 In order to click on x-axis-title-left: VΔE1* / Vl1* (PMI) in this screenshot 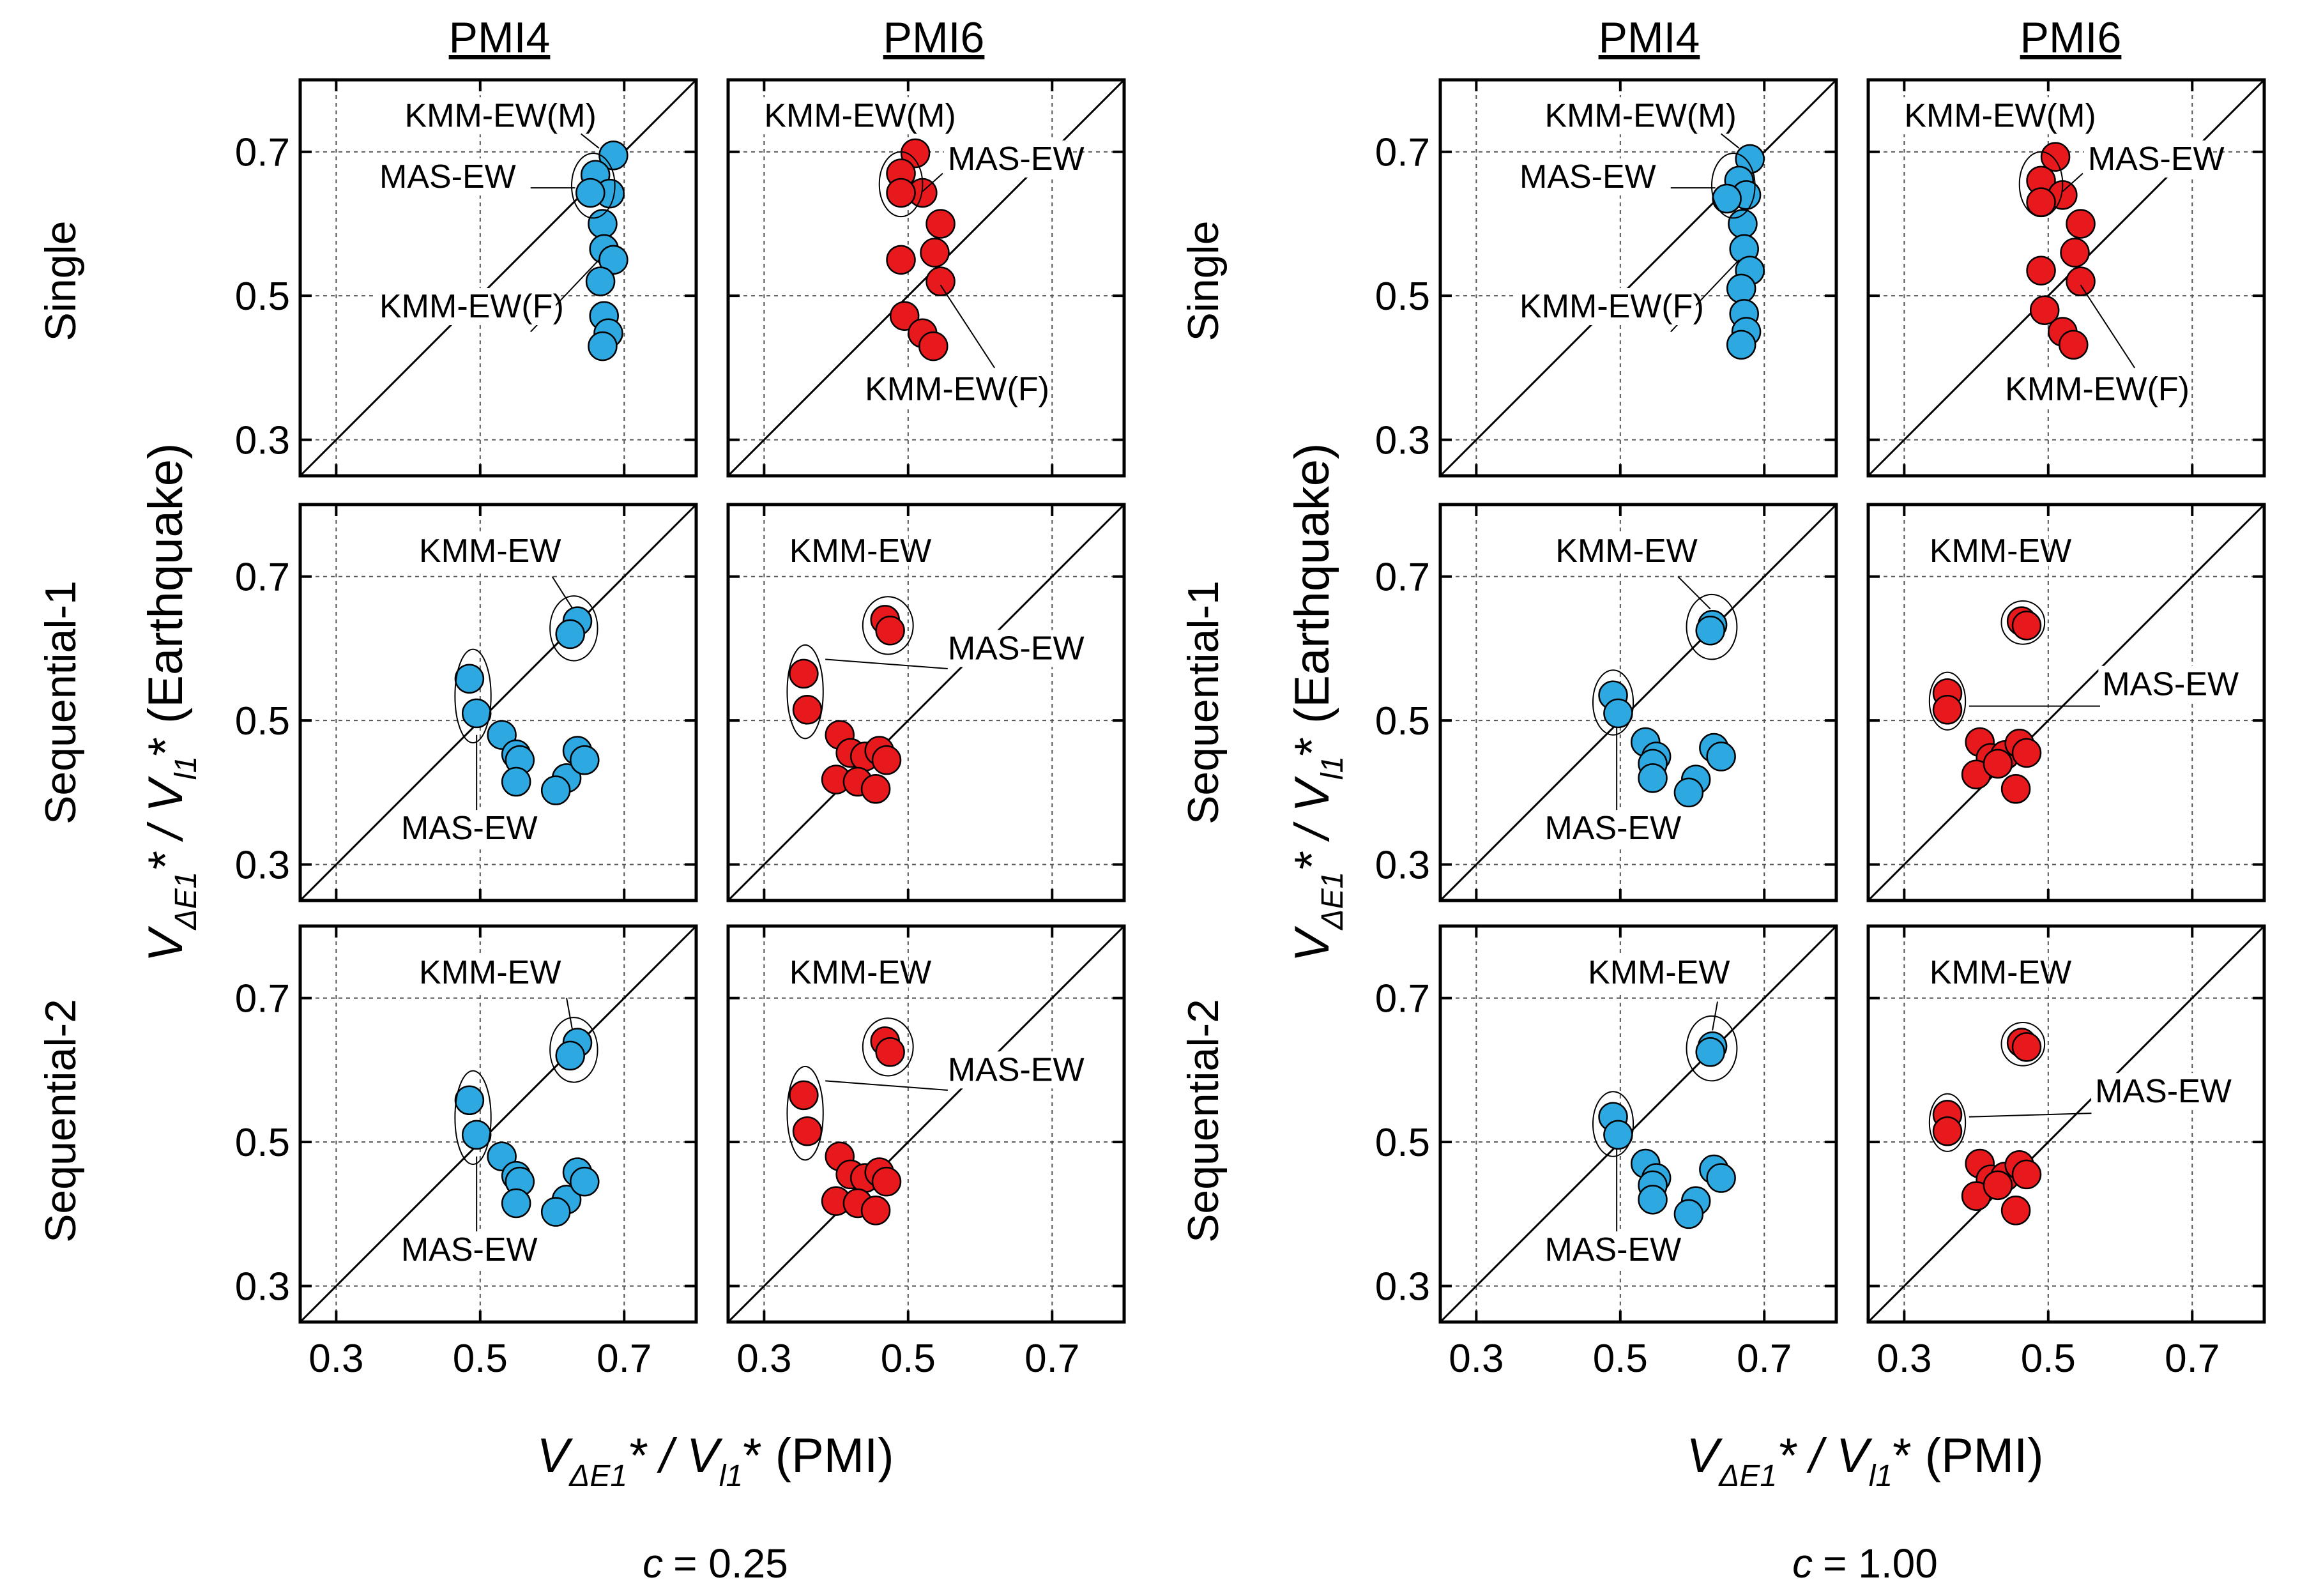, I will do `click(715, 1461)`.